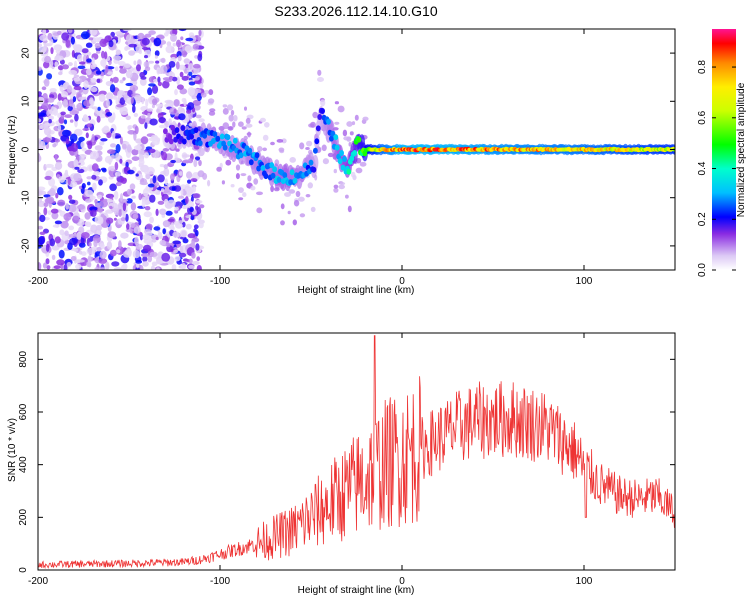 The width and height of the screenshot is (750, 605). I want to click on heatmap-y-tick-label: 20, so click(26, 53).